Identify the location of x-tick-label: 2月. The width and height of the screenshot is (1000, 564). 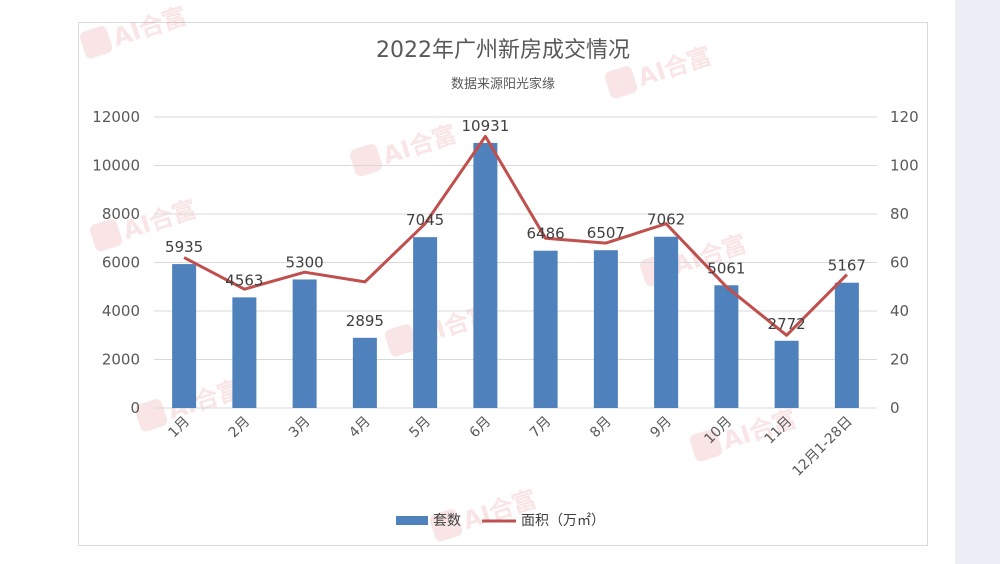
(240, 428).